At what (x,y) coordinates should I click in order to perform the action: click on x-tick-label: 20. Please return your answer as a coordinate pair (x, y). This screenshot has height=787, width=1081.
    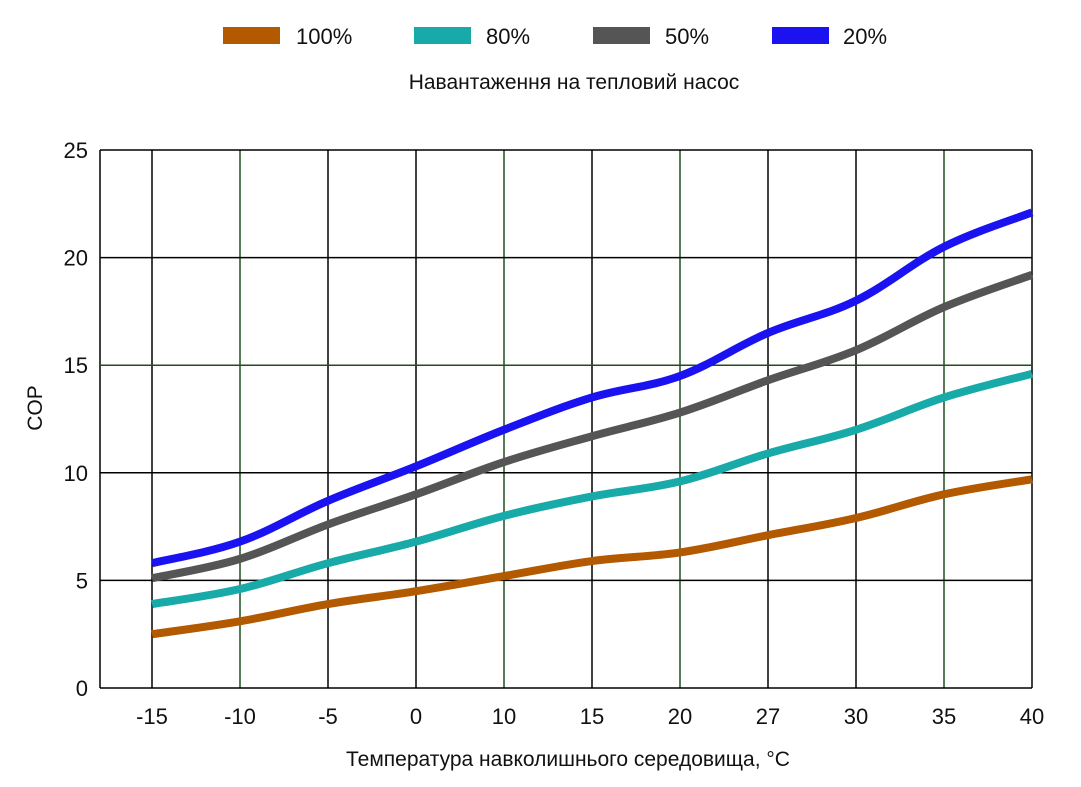
    Looking at the image, I should click on (680, 716).